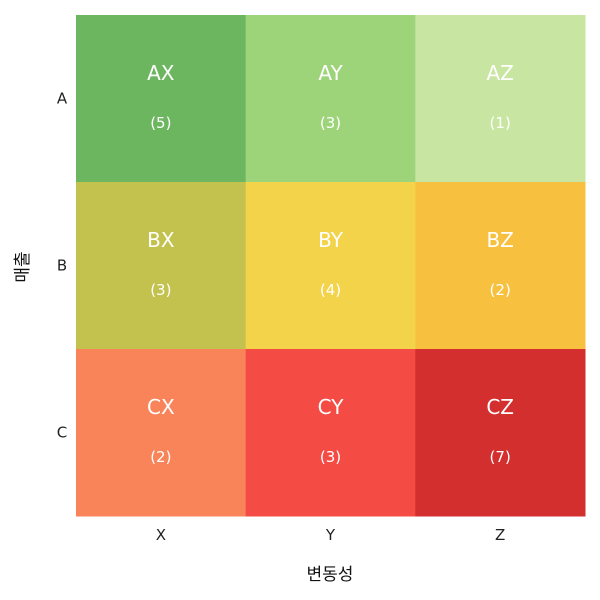 The image size is (600, 600). I want to click on cell-count-ax: (5), so click(160, 123).